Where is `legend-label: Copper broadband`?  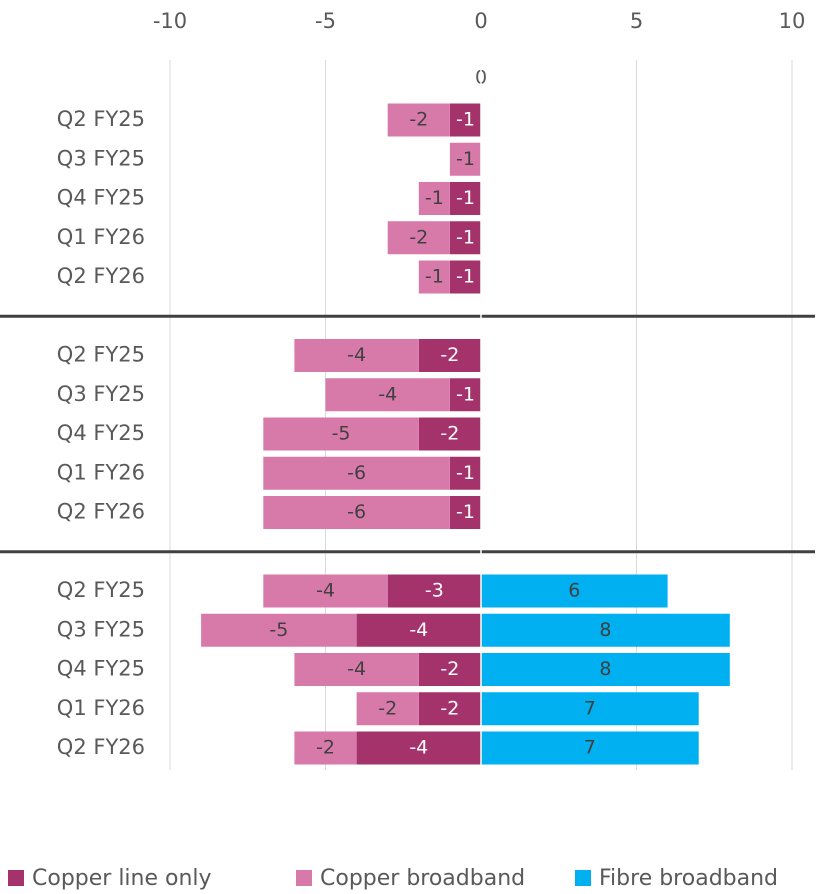
legend-label: Copper broadband is located at coordinates (422, 878).